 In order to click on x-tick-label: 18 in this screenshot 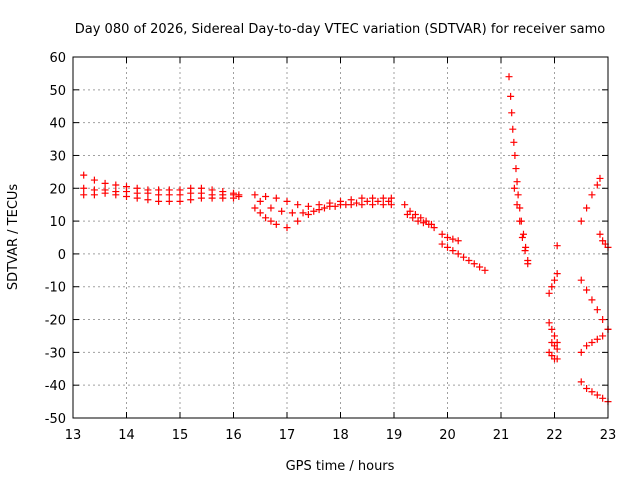, I will do `click(340, 435)`.